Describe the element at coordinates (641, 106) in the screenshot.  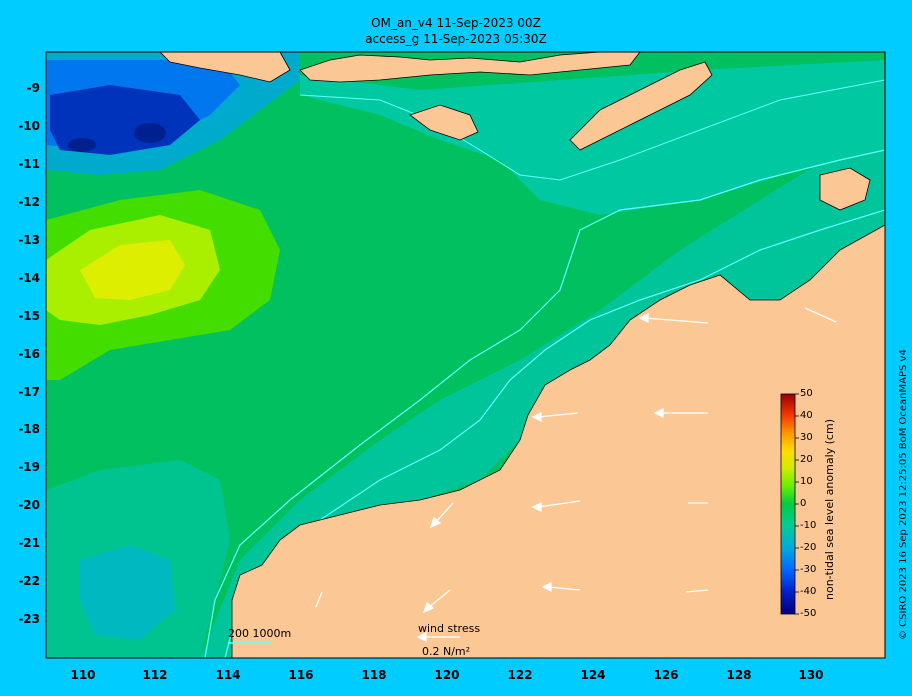
I see `timor-island` at that location.